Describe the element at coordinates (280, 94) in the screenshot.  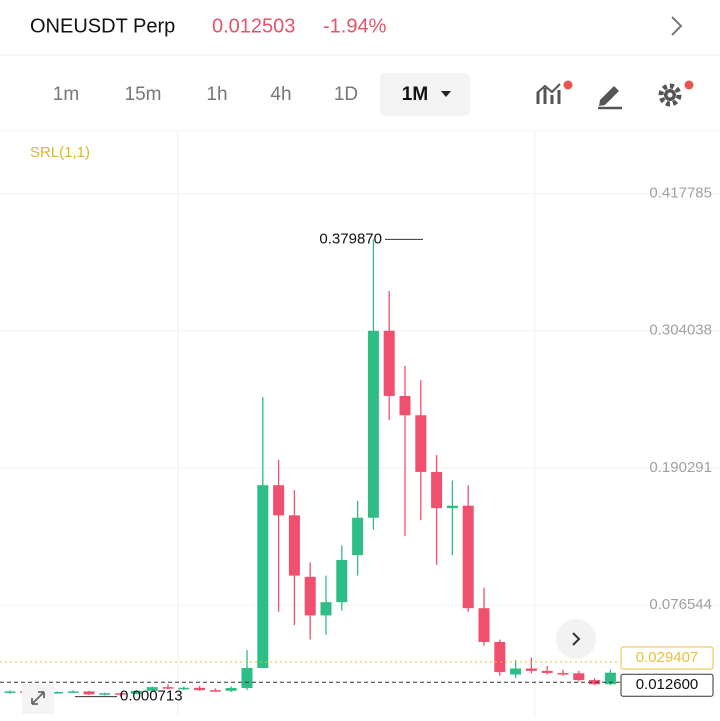
I see `tab: 4h` at that location.